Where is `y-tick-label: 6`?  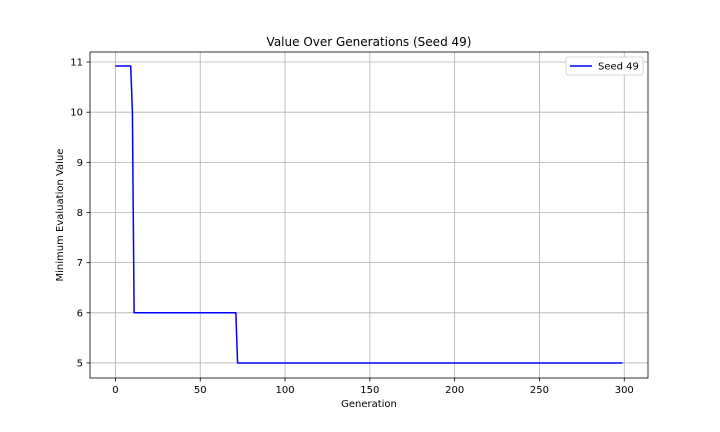 y-tick-label: 6 is located at coordinates (80, 313).